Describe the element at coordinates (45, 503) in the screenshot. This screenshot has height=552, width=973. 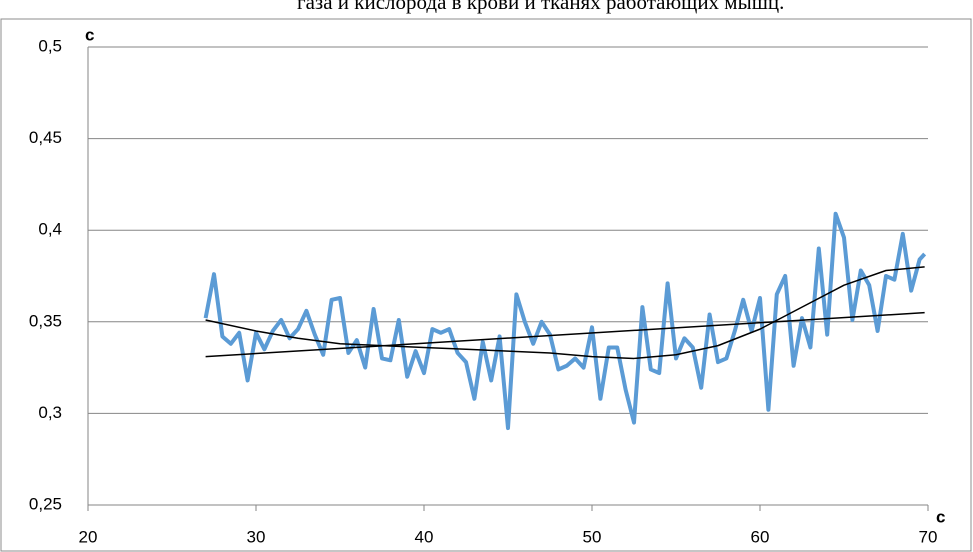
I see `y-tick-label: 0,25` at that location.